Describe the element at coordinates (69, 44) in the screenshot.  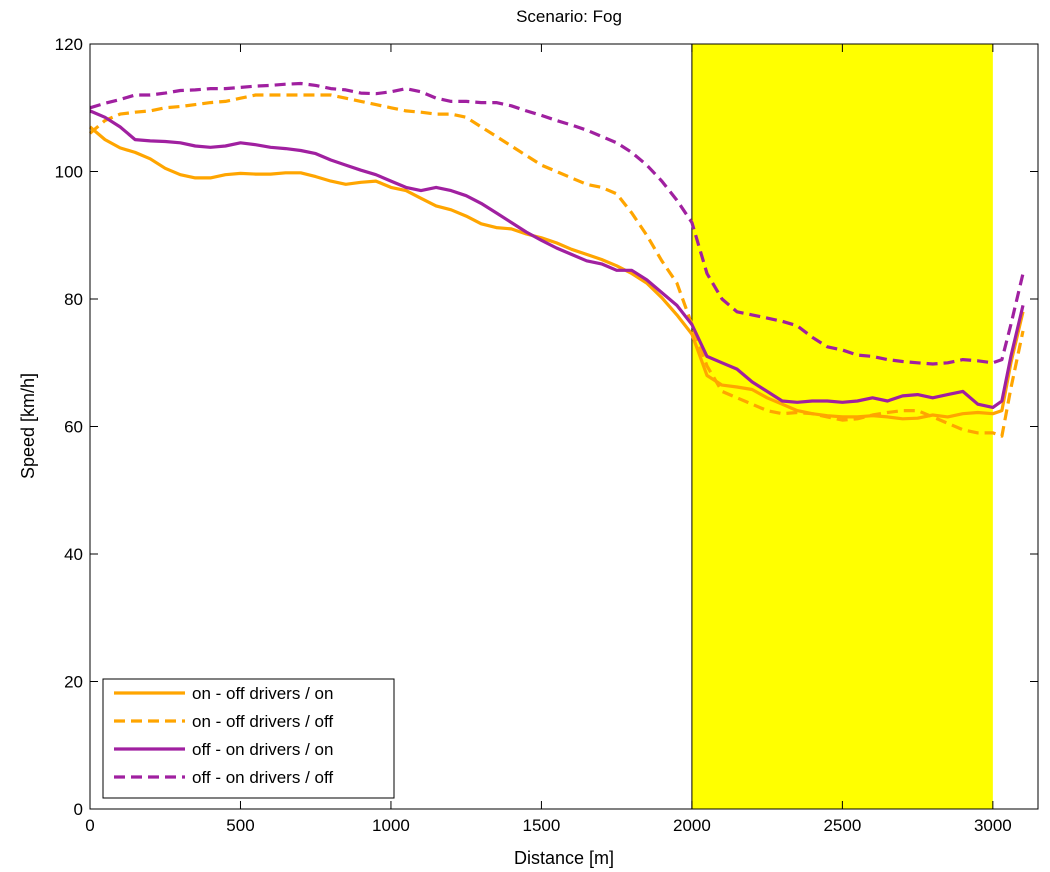
I see `y-tick-label: 120` at that location.